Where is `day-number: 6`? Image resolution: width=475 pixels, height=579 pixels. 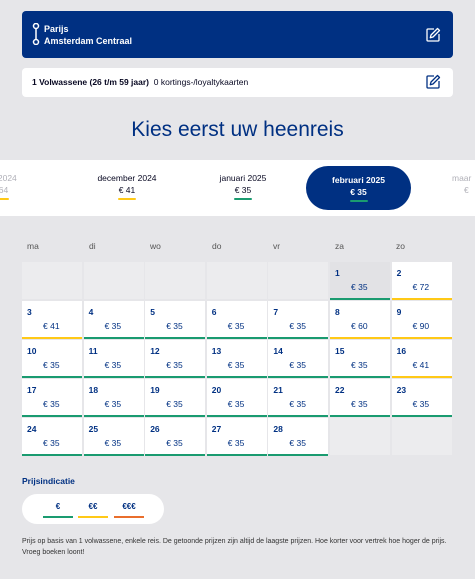 day-number: 6 is located at coordinates (214, 312).